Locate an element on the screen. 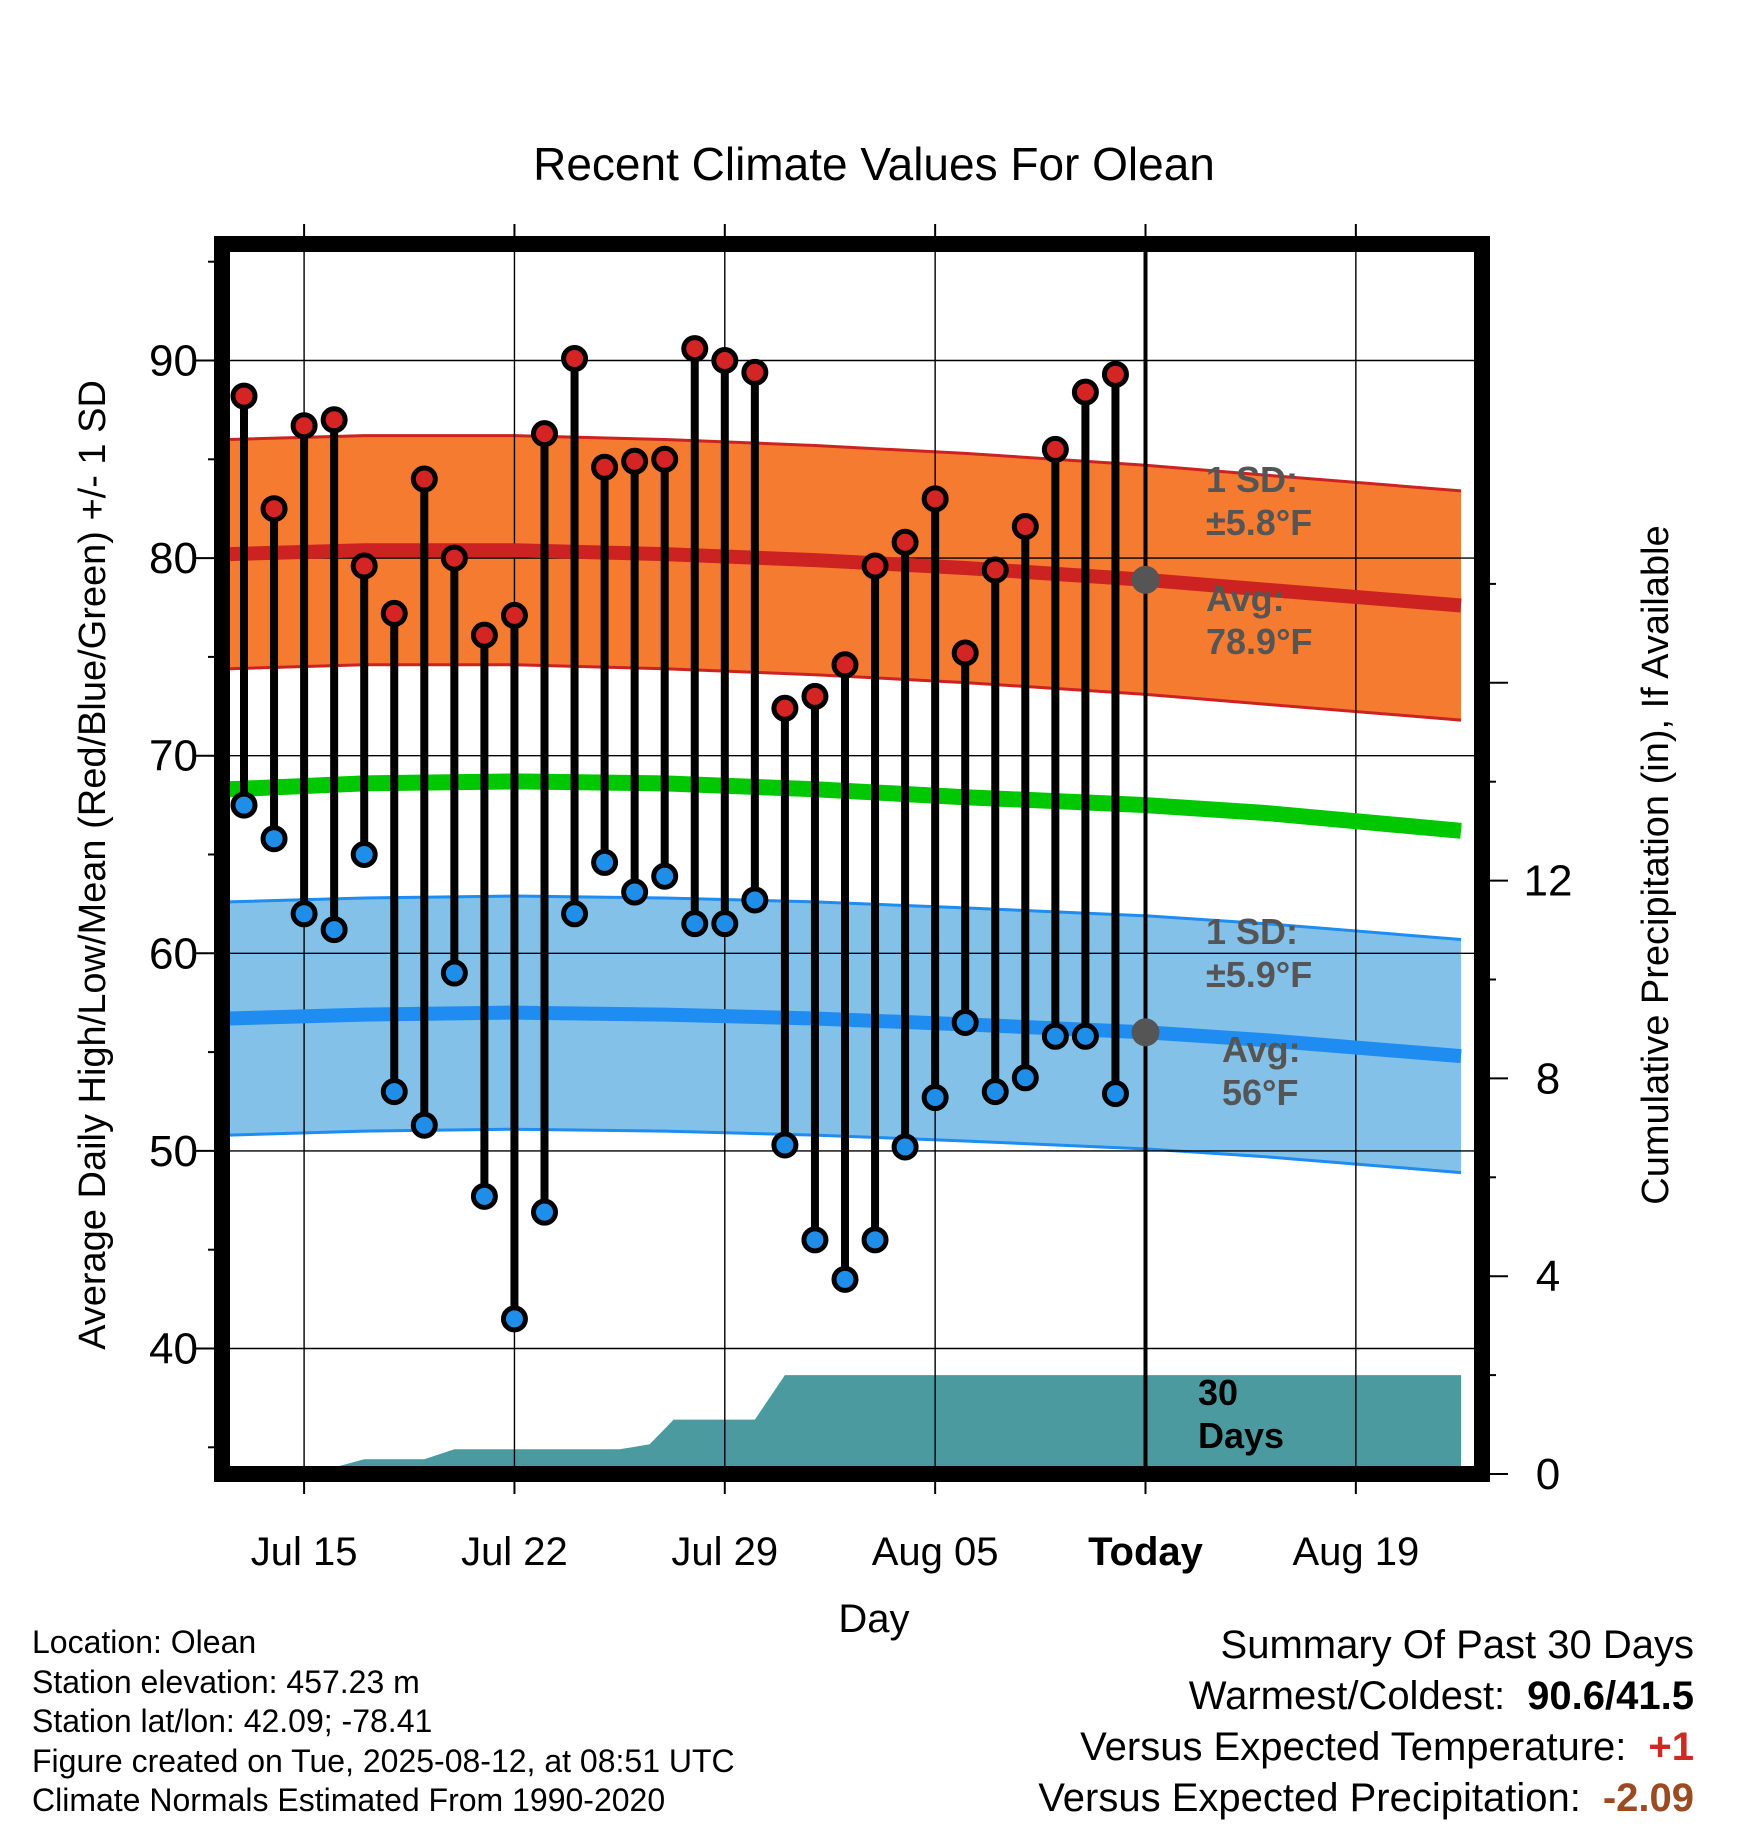 The width and height of the screenshot is (1748, 1828). x-axis-label: Day is located at coordinates (873, 1619).